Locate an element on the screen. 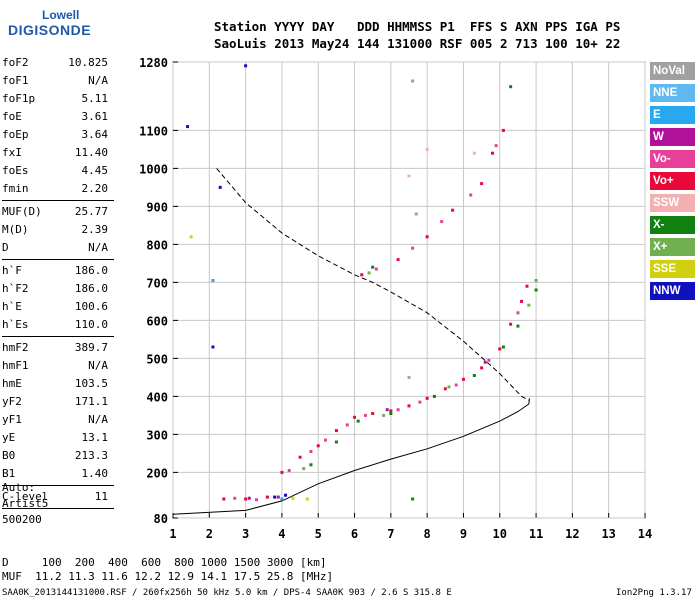 The width and height of the screenshot is (700, 600). param-row: yF2 171.1 is located at coordinates (57, 402).